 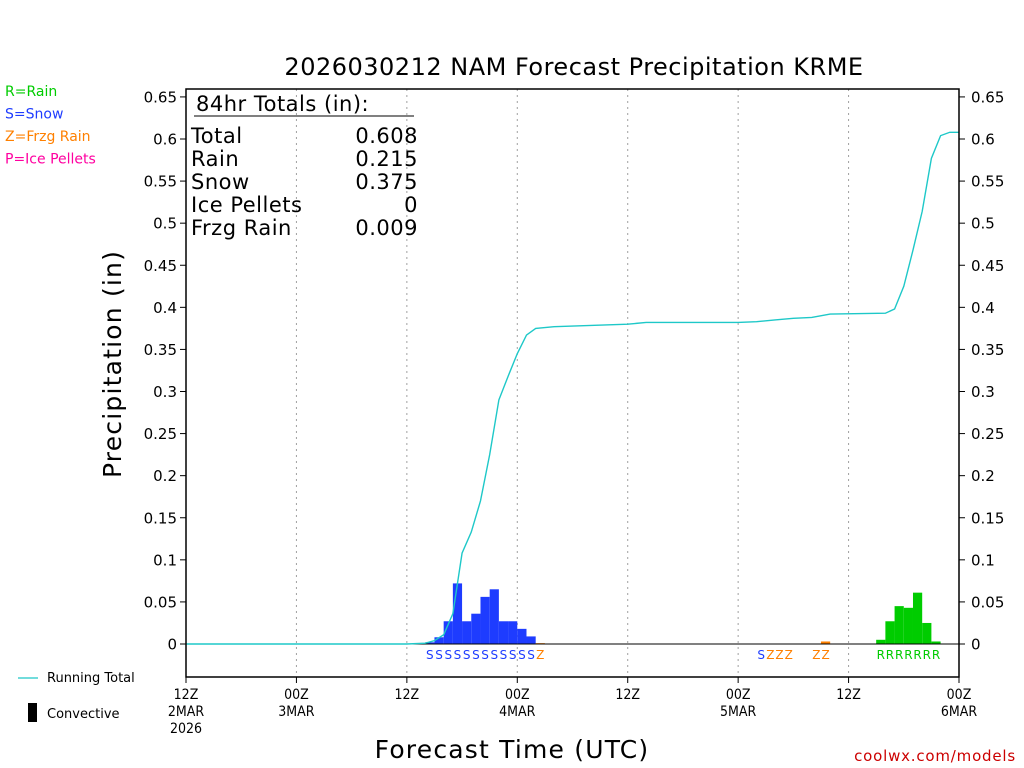 What do you see at coordinates (165, 392) in the screenshot?
I see `y-tick-label-left: 0.3` at bounding box center [165, 392].